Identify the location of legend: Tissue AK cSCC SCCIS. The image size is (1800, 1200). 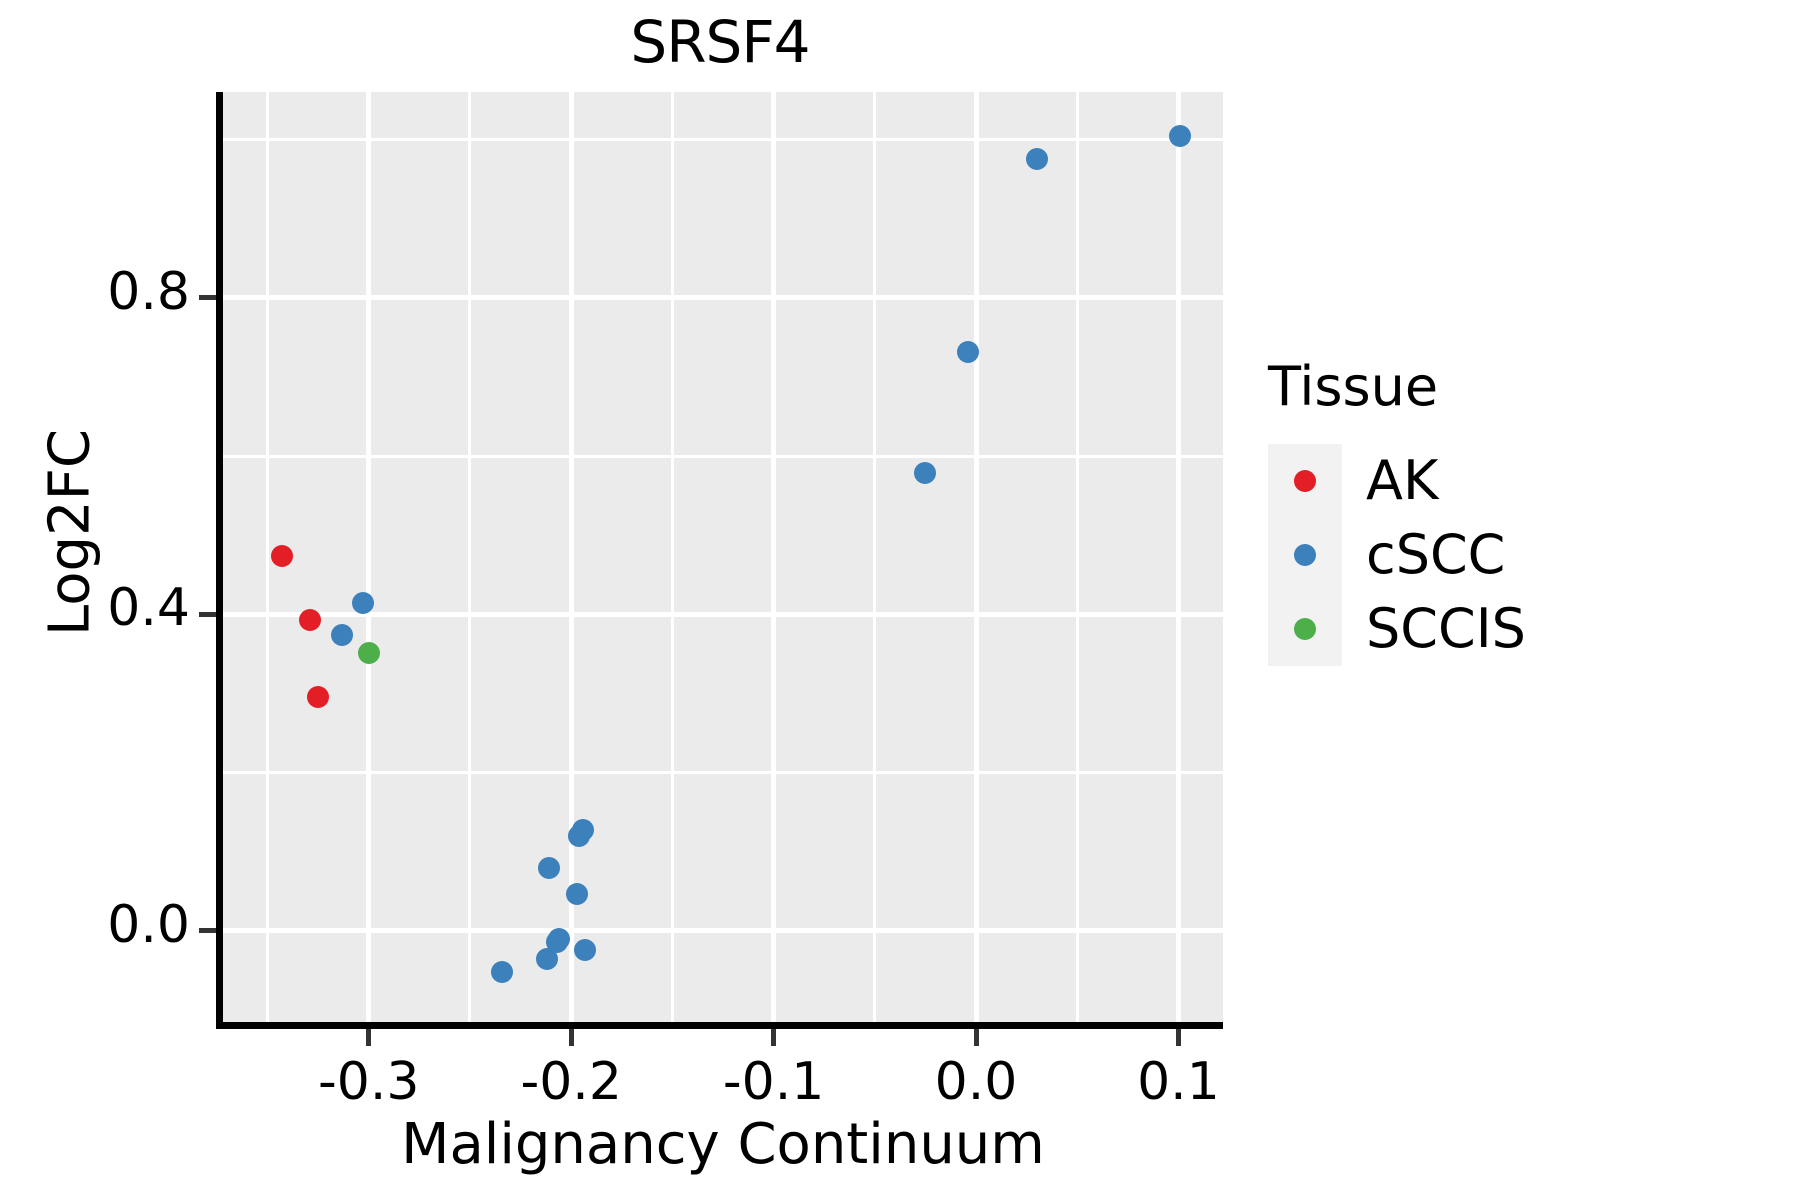
(1468, 510).